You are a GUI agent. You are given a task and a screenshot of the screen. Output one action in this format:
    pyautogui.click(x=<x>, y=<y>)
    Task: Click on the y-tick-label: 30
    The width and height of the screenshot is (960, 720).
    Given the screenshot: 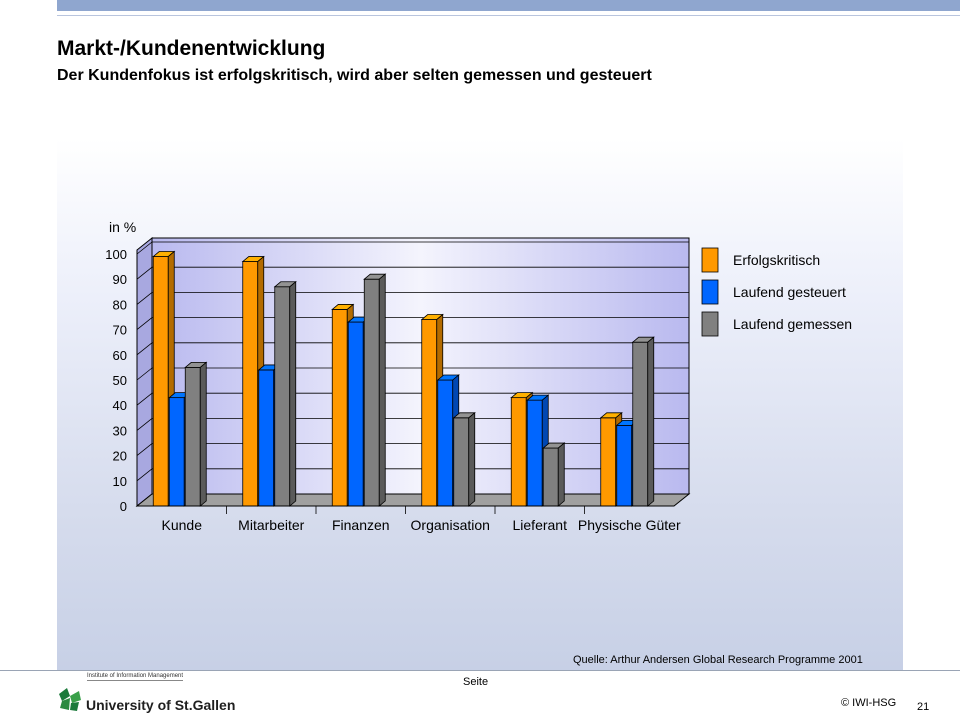 What is the action you would take?
    pyautogui.click(x=120, y=430)
    